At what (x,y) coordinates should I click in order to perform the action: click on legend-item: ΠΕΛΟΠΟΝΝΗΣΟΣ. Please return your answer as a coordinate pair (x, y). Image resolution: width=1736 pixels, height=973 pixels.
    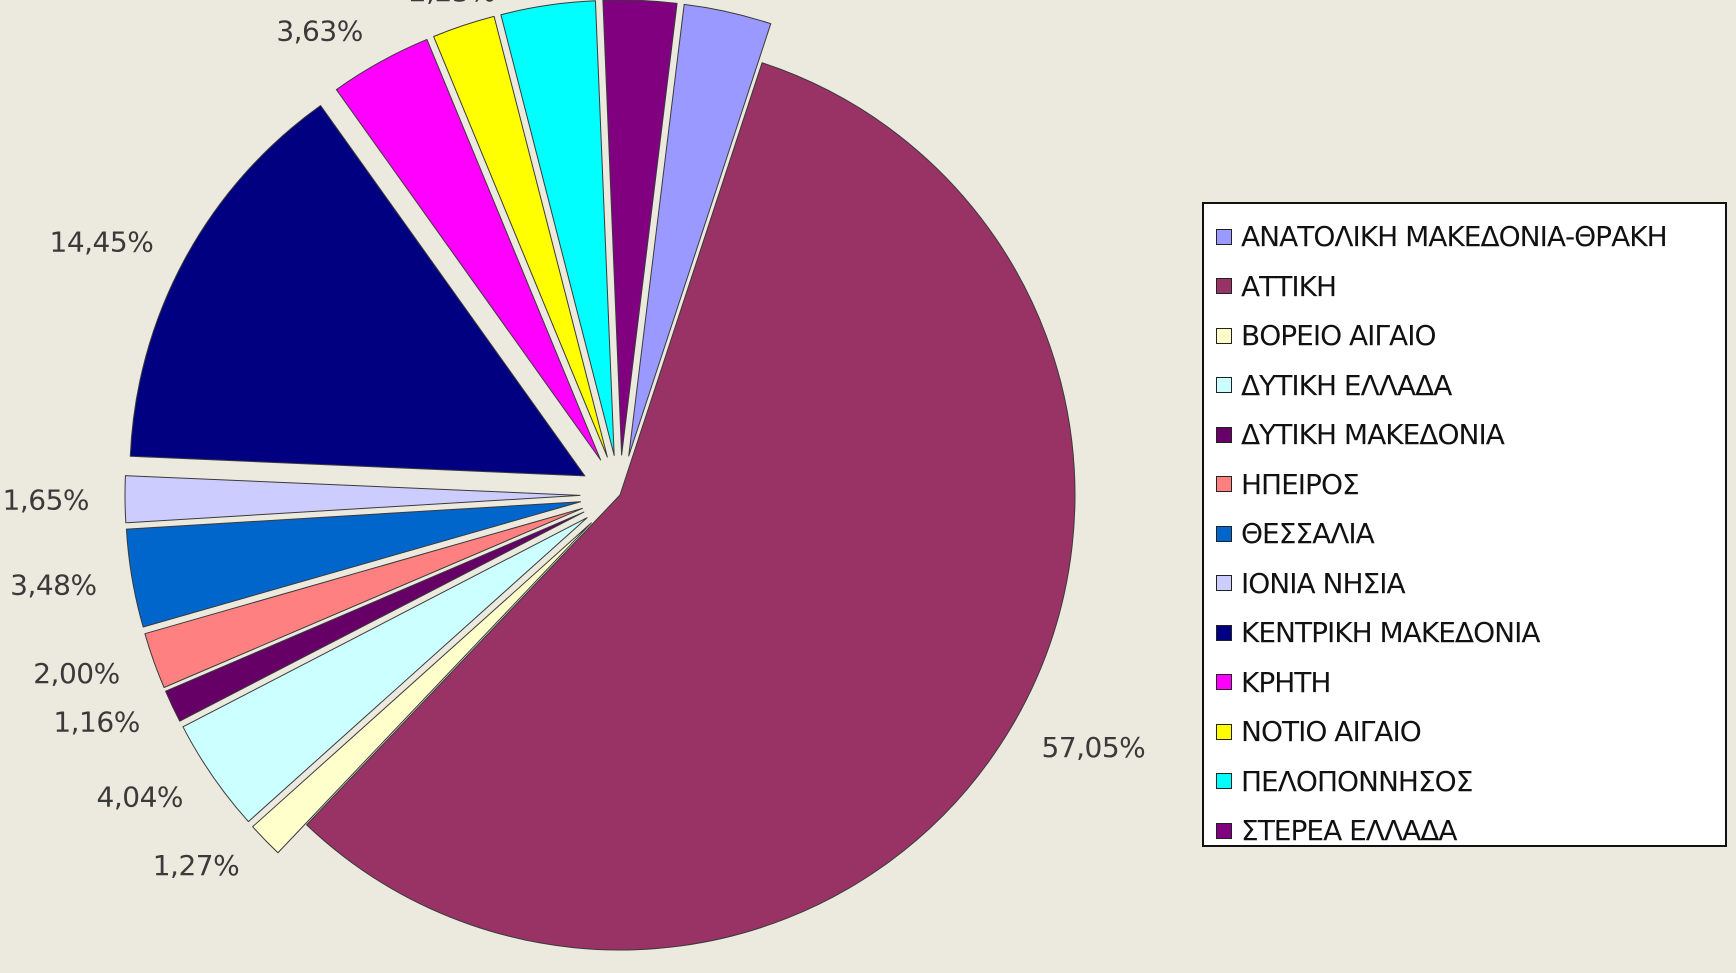
    Looking at the image, I should click on (1470, 782).